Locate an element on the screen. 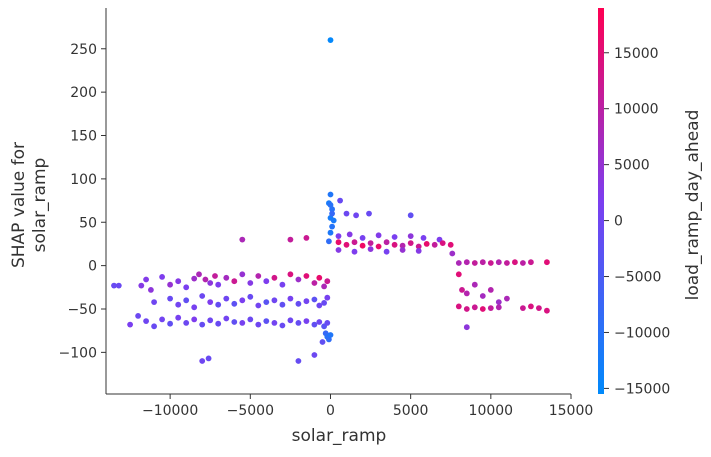 This screenshot has width=711, height=457. x-axis-ticks: −10000 −5000 0 5000 10000 15000 is located at coordinates (367, 406).